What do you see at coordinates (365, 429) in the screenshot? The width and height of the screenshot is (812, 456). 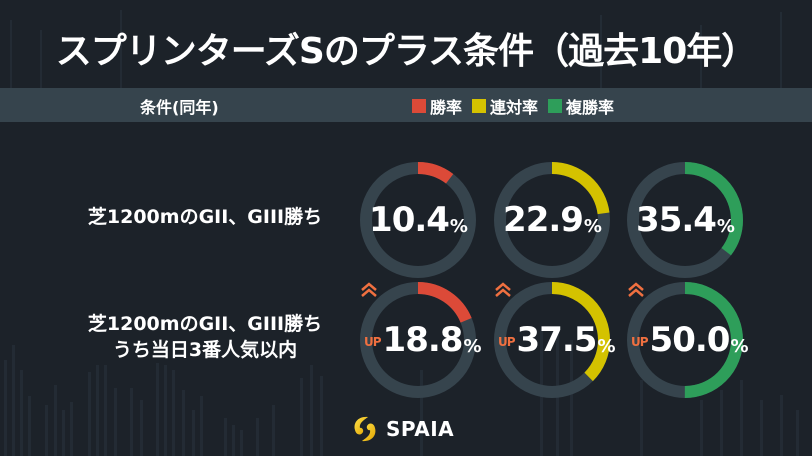 I see `spaia-swirl-icon` at bounding box center [365, 429].